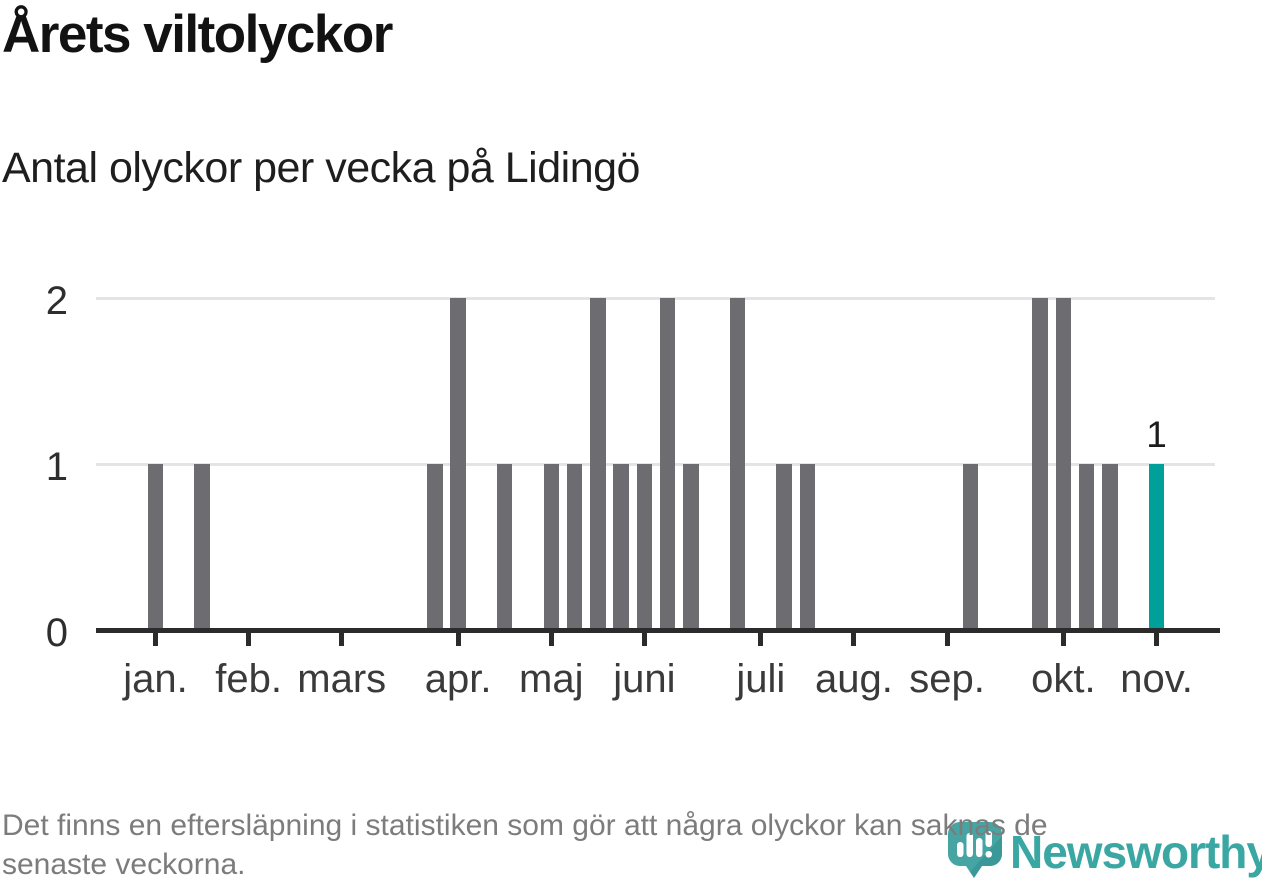 This screenshot has width=1262, height=884. I want to click on page-title: Årets viltolyckor, so click(197, 34).